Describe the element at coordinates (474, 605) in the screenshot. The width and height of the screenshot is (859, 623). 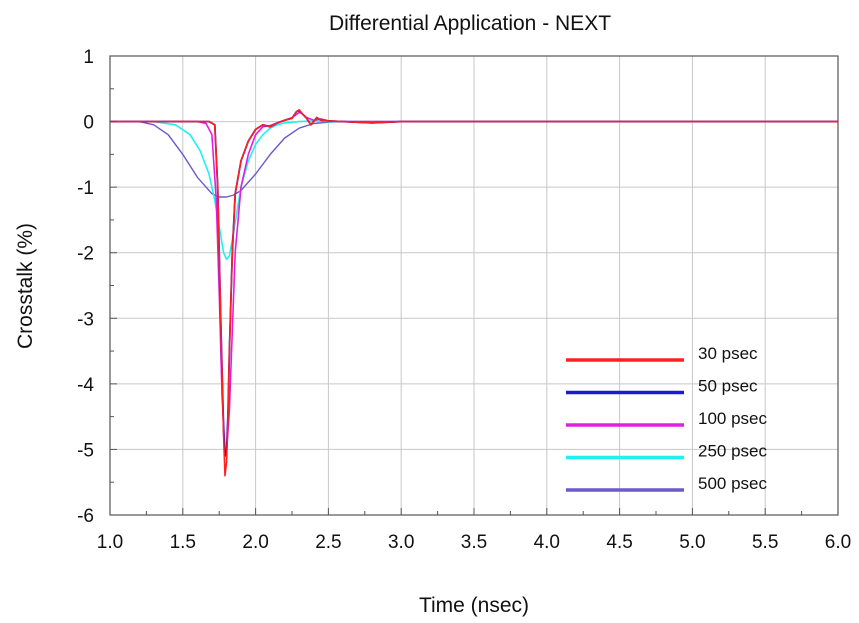
I see `x-axis-label: Time (nsec)` at that location.